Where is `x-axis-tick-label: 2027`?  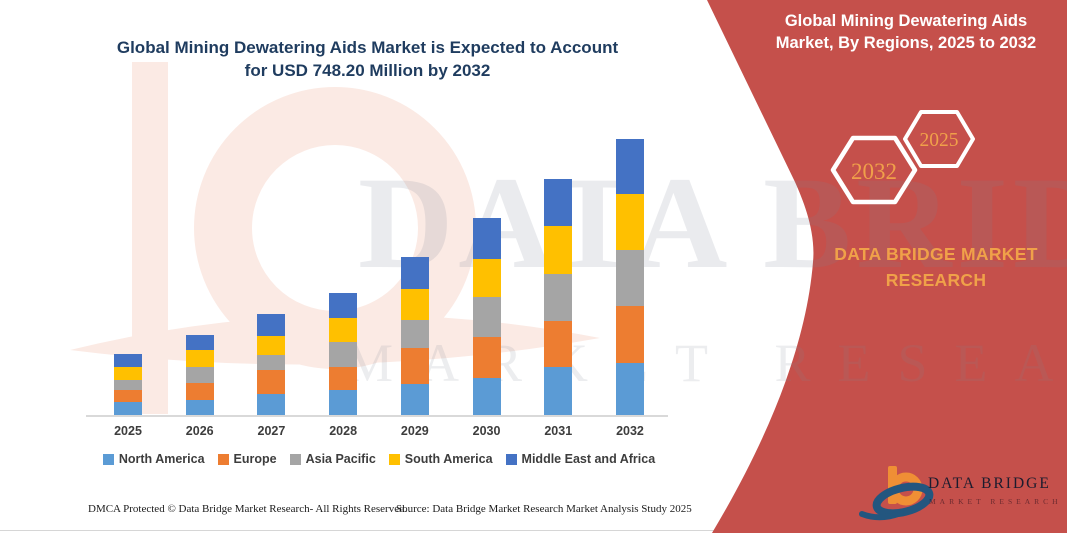 x-axis-tick-label: 2027 is located at coordinates (271, 431).